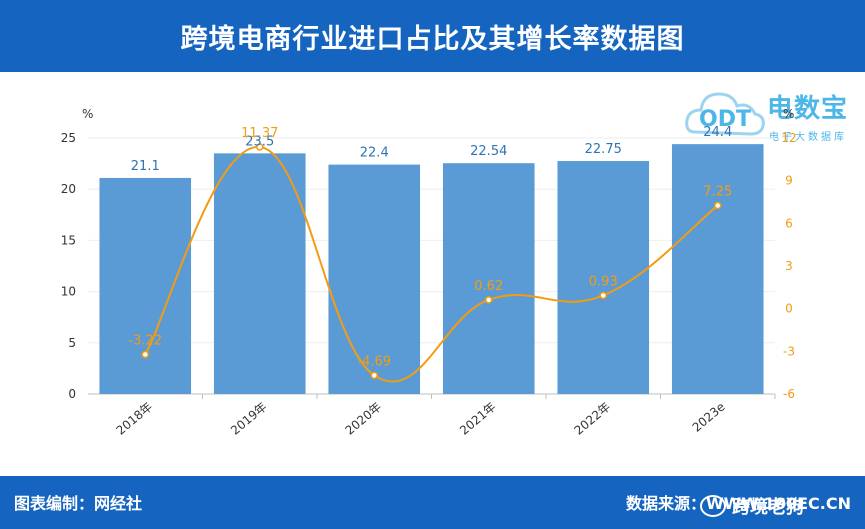  What do you see at coordinates (788, 138) in the screenshot?
I see `right-axis-tick: 12` at bounding box center [788, 138].